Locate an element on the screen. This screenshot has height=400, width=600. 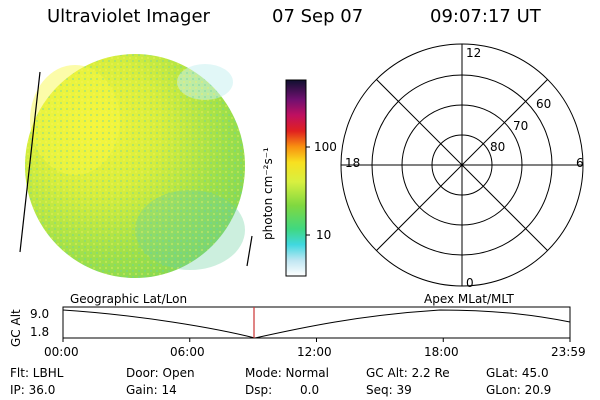
mlt-label-18: 18 is located at coordinates (353, 163).